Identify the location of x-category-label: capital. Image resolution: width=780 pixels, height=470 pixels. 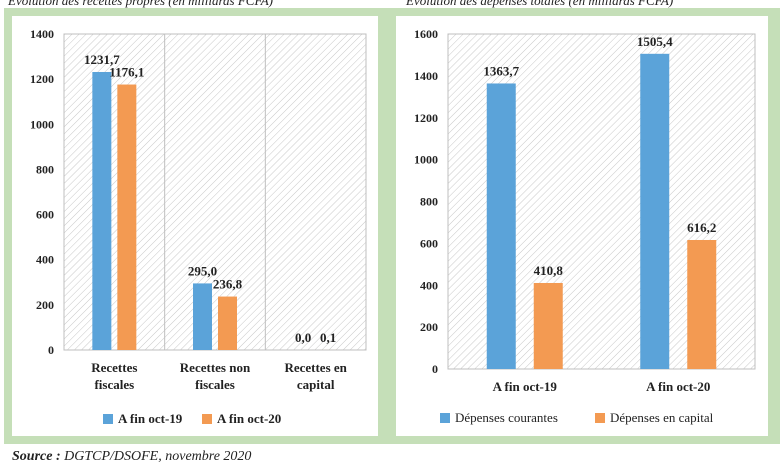
(316, 384).